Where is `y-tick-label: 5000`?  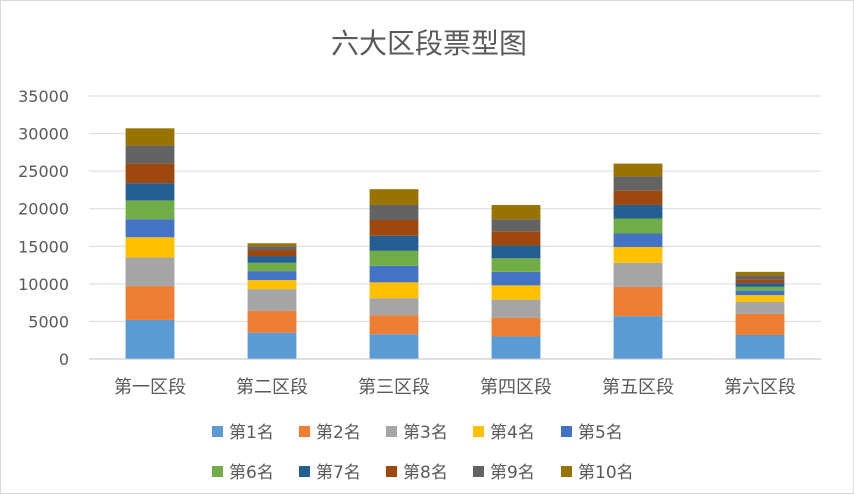 y-tick-label: 5000 is located at coordinates (48, 321).